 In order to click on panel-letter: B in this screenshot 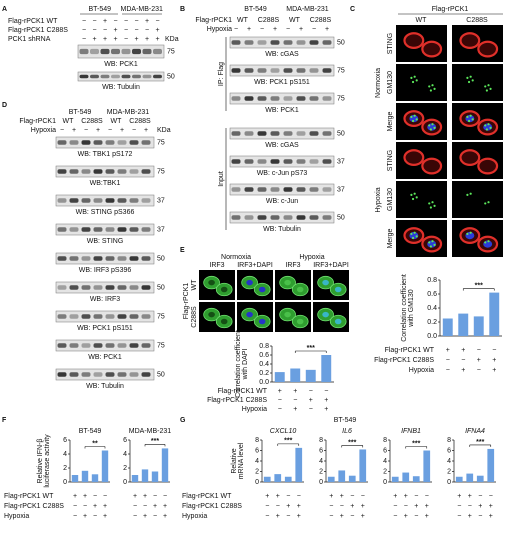, I will do `click(182, 9)`.